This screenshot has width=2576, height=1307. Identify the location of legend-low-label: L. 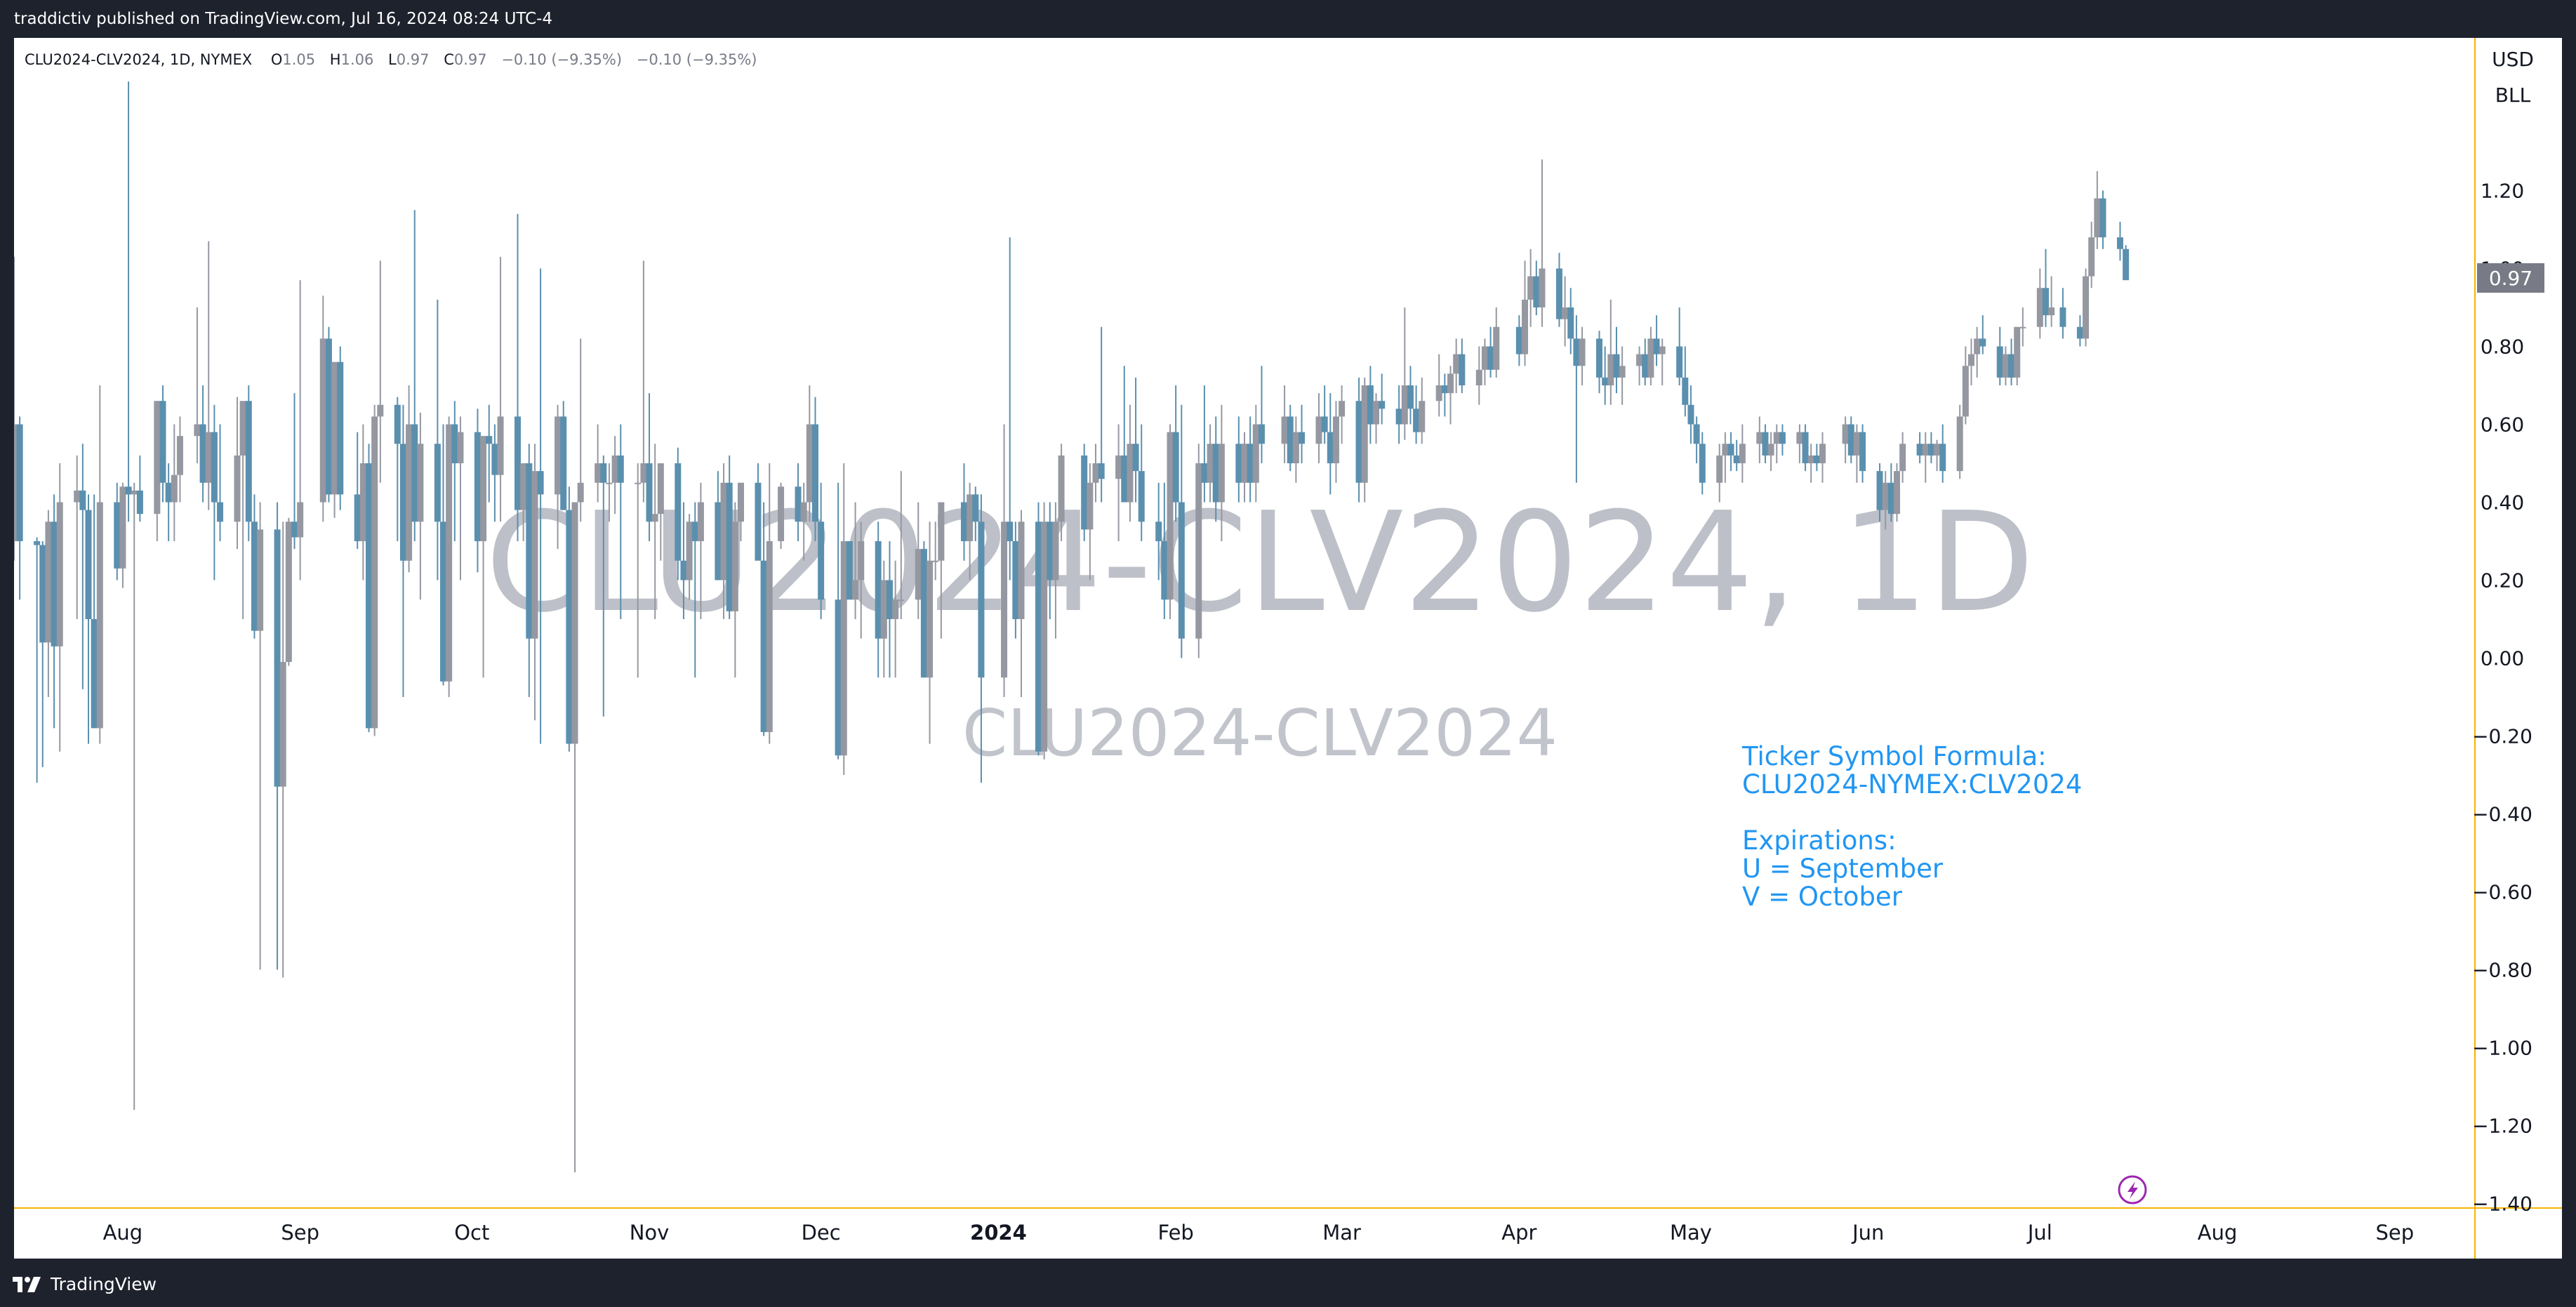
(393, 59).